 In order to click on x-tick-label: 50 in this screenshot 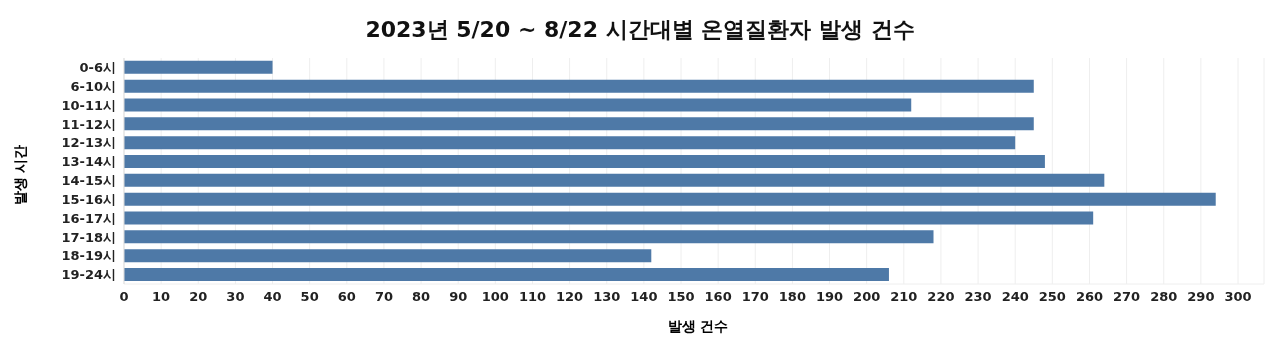, I will do `click(309, 297)`.